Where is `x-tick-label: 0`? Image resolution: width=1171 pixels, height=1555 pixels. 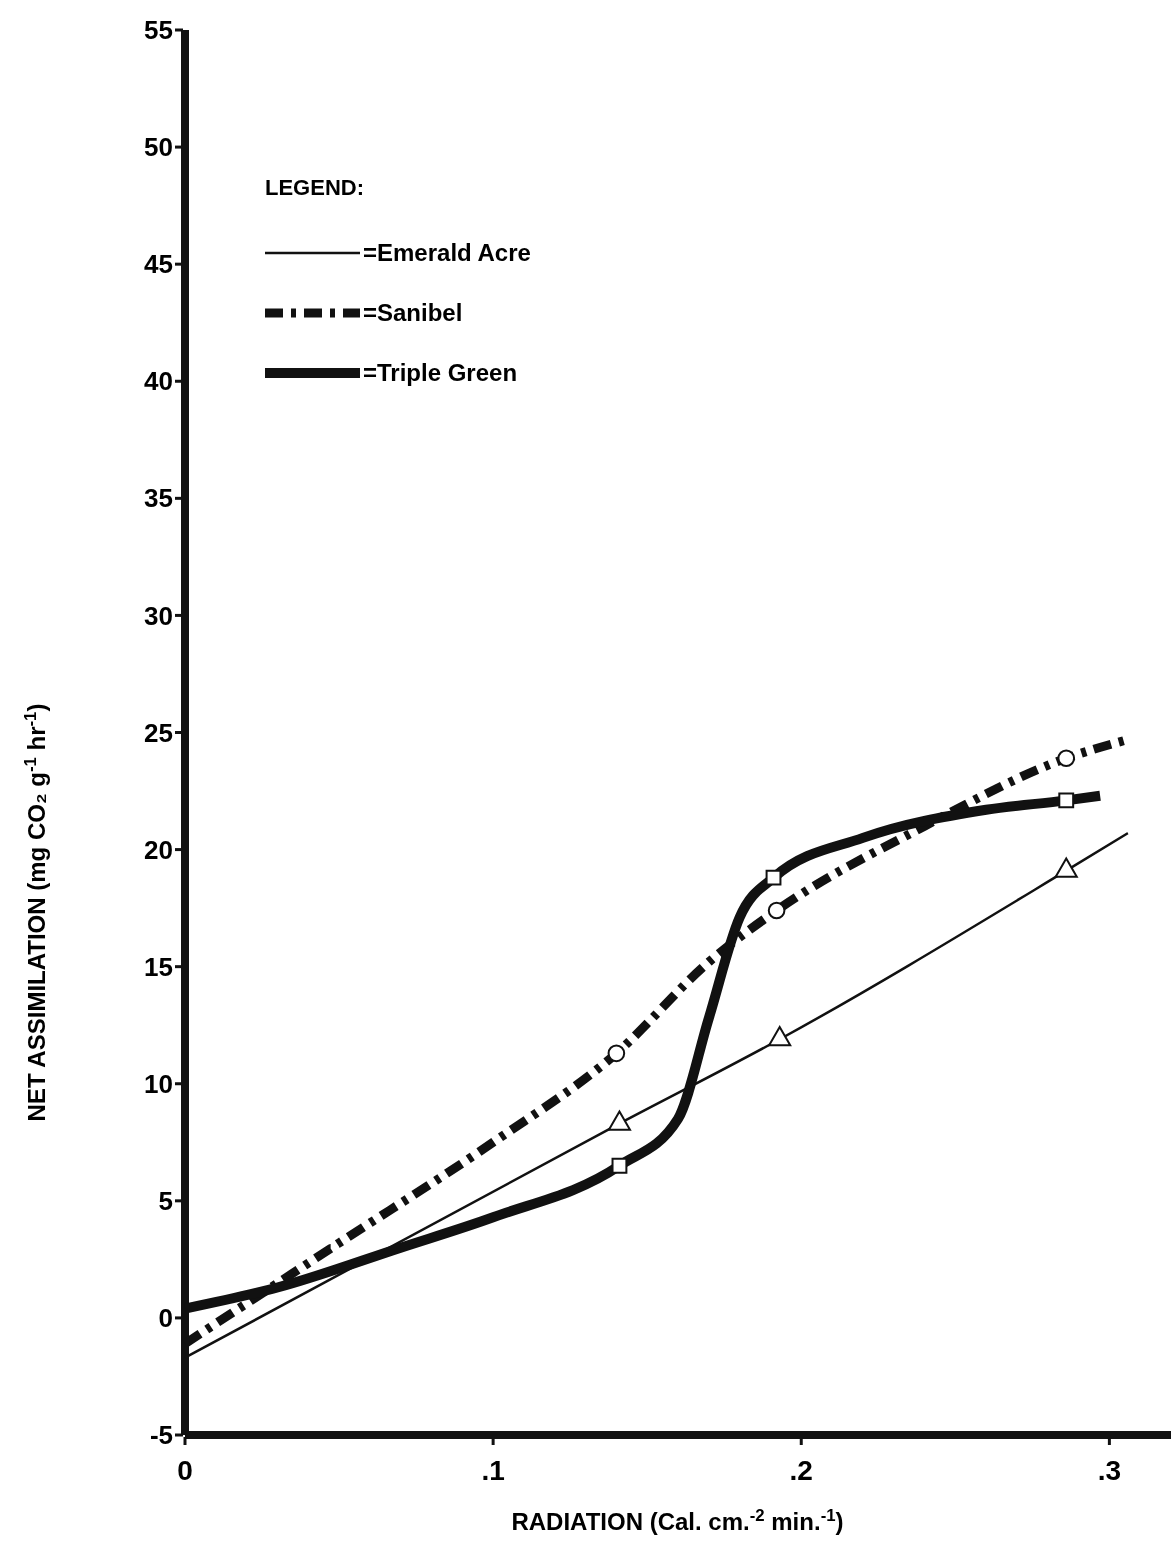
x-tick-label: 0 is located at coordinates (185, 1470).